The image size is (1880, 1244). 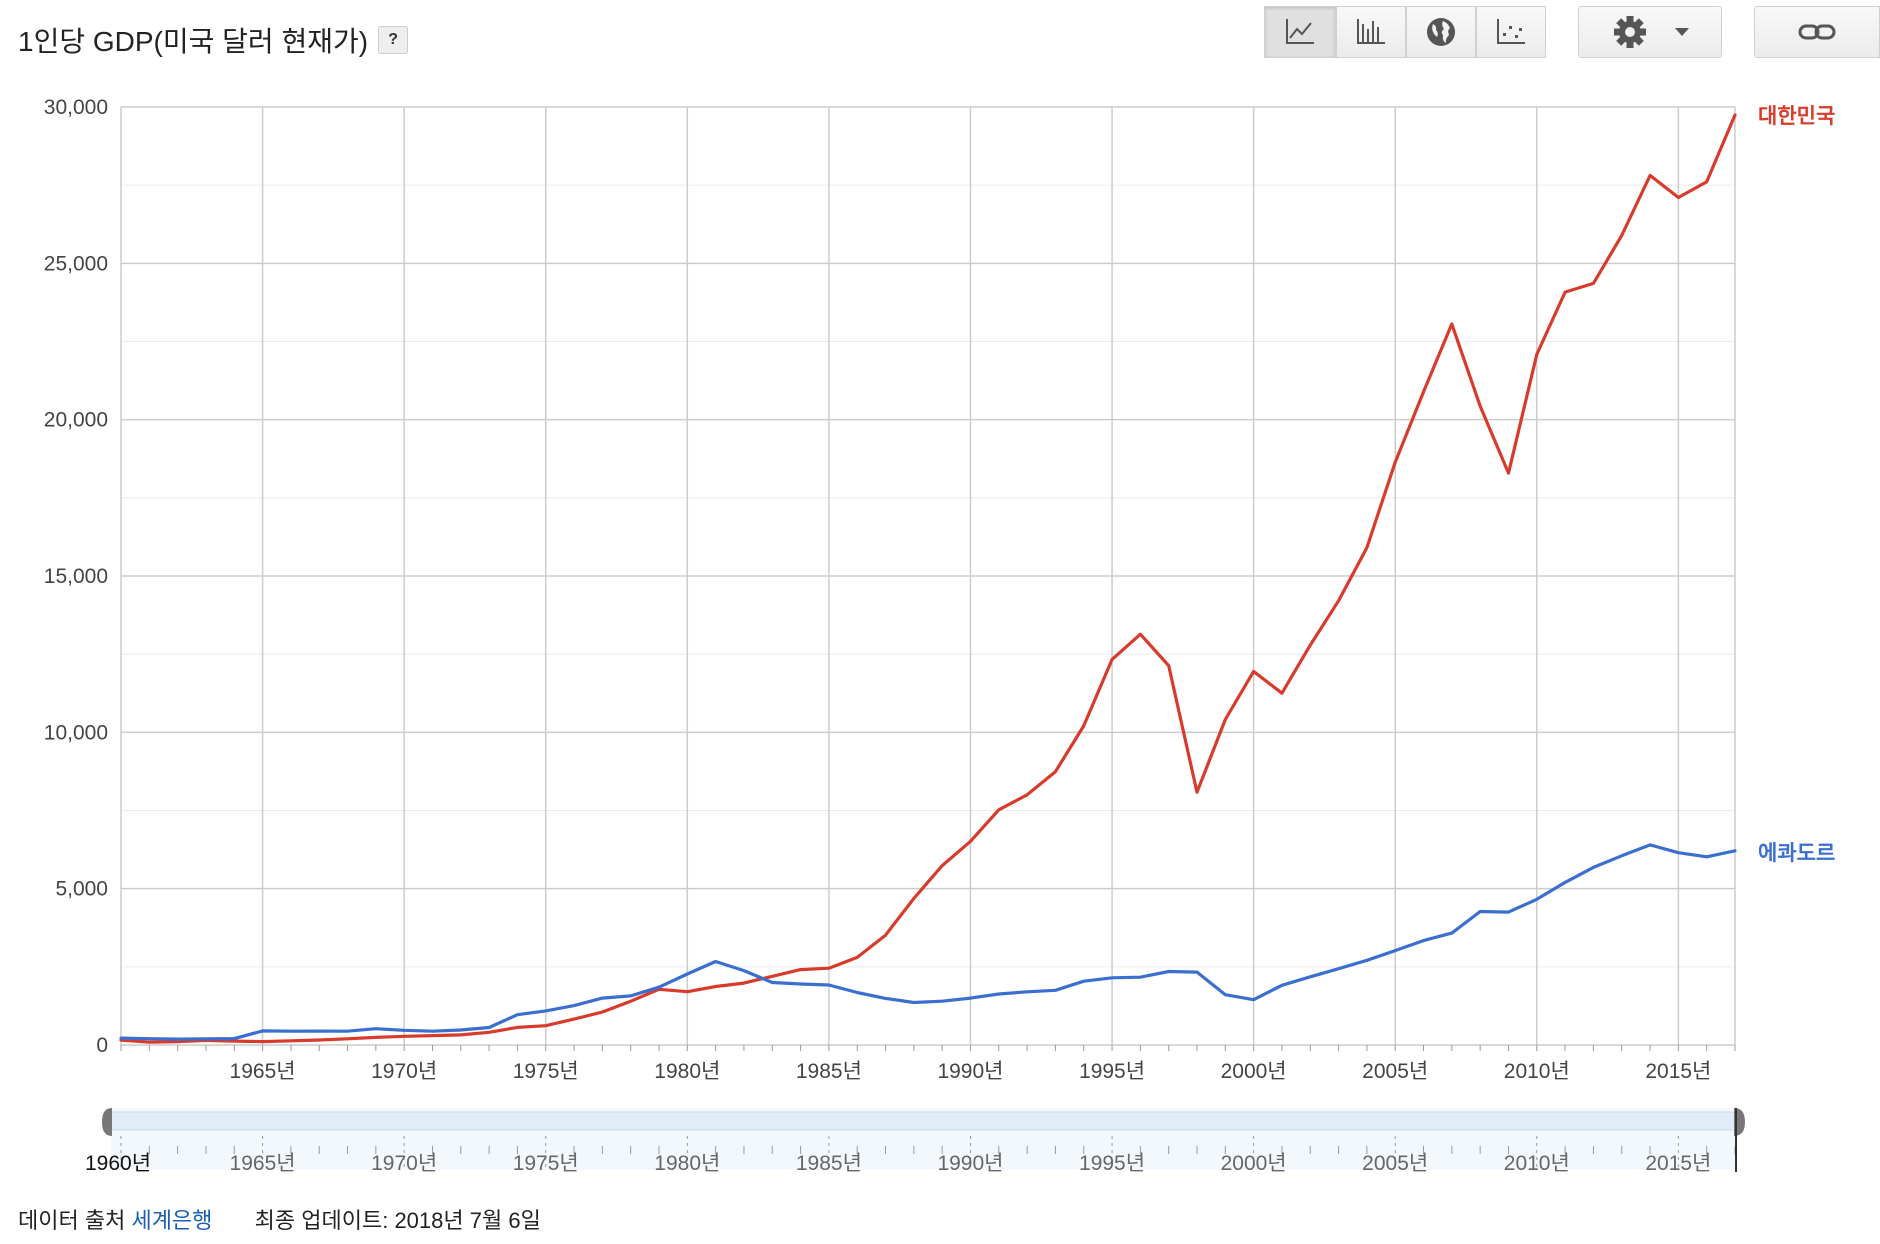 I want to click on x-tick-label: 1975년, so click(x=546, y=1071).